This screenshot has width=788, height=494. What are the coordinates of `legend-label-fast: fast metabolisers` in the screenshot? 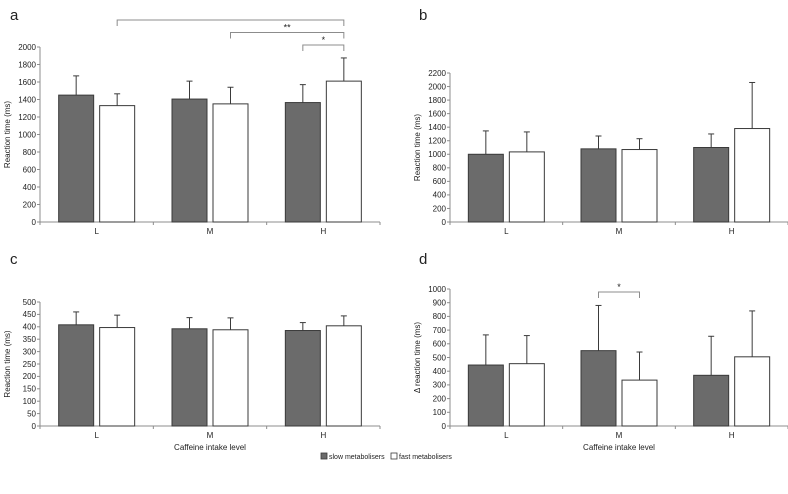 It's located at (425, 457).